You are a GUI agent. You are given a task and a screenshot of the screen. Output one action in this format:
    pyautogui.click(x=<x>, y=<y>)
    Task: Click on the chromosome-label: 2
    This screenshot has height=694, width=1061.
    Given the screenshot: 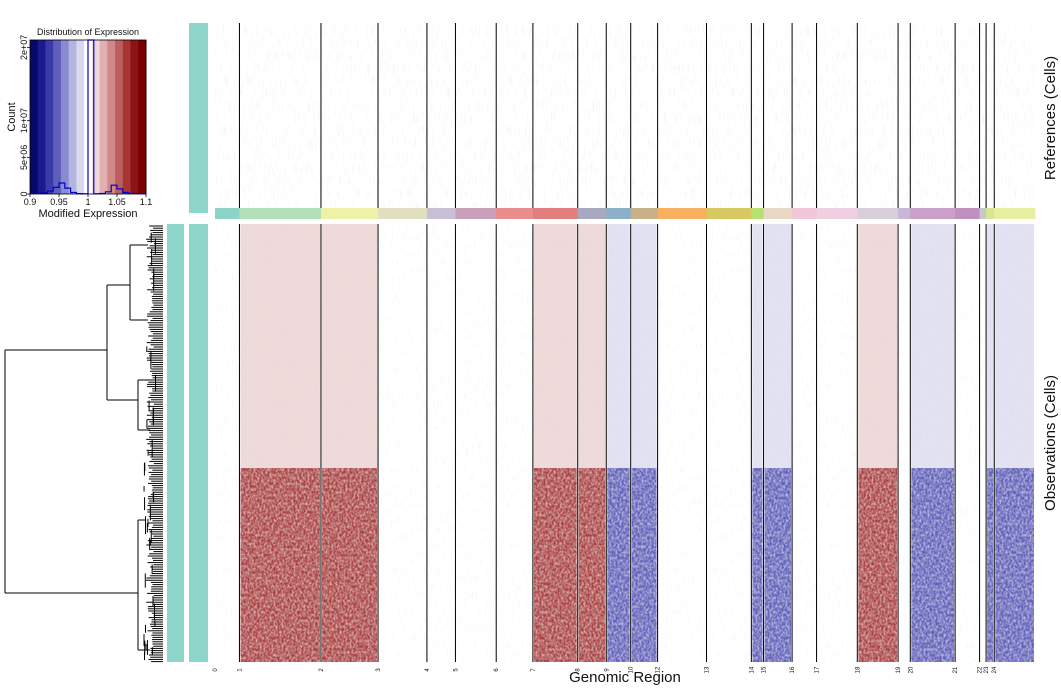 What is the action you would take?
    pyautogui.click(x=322, y=670)
    